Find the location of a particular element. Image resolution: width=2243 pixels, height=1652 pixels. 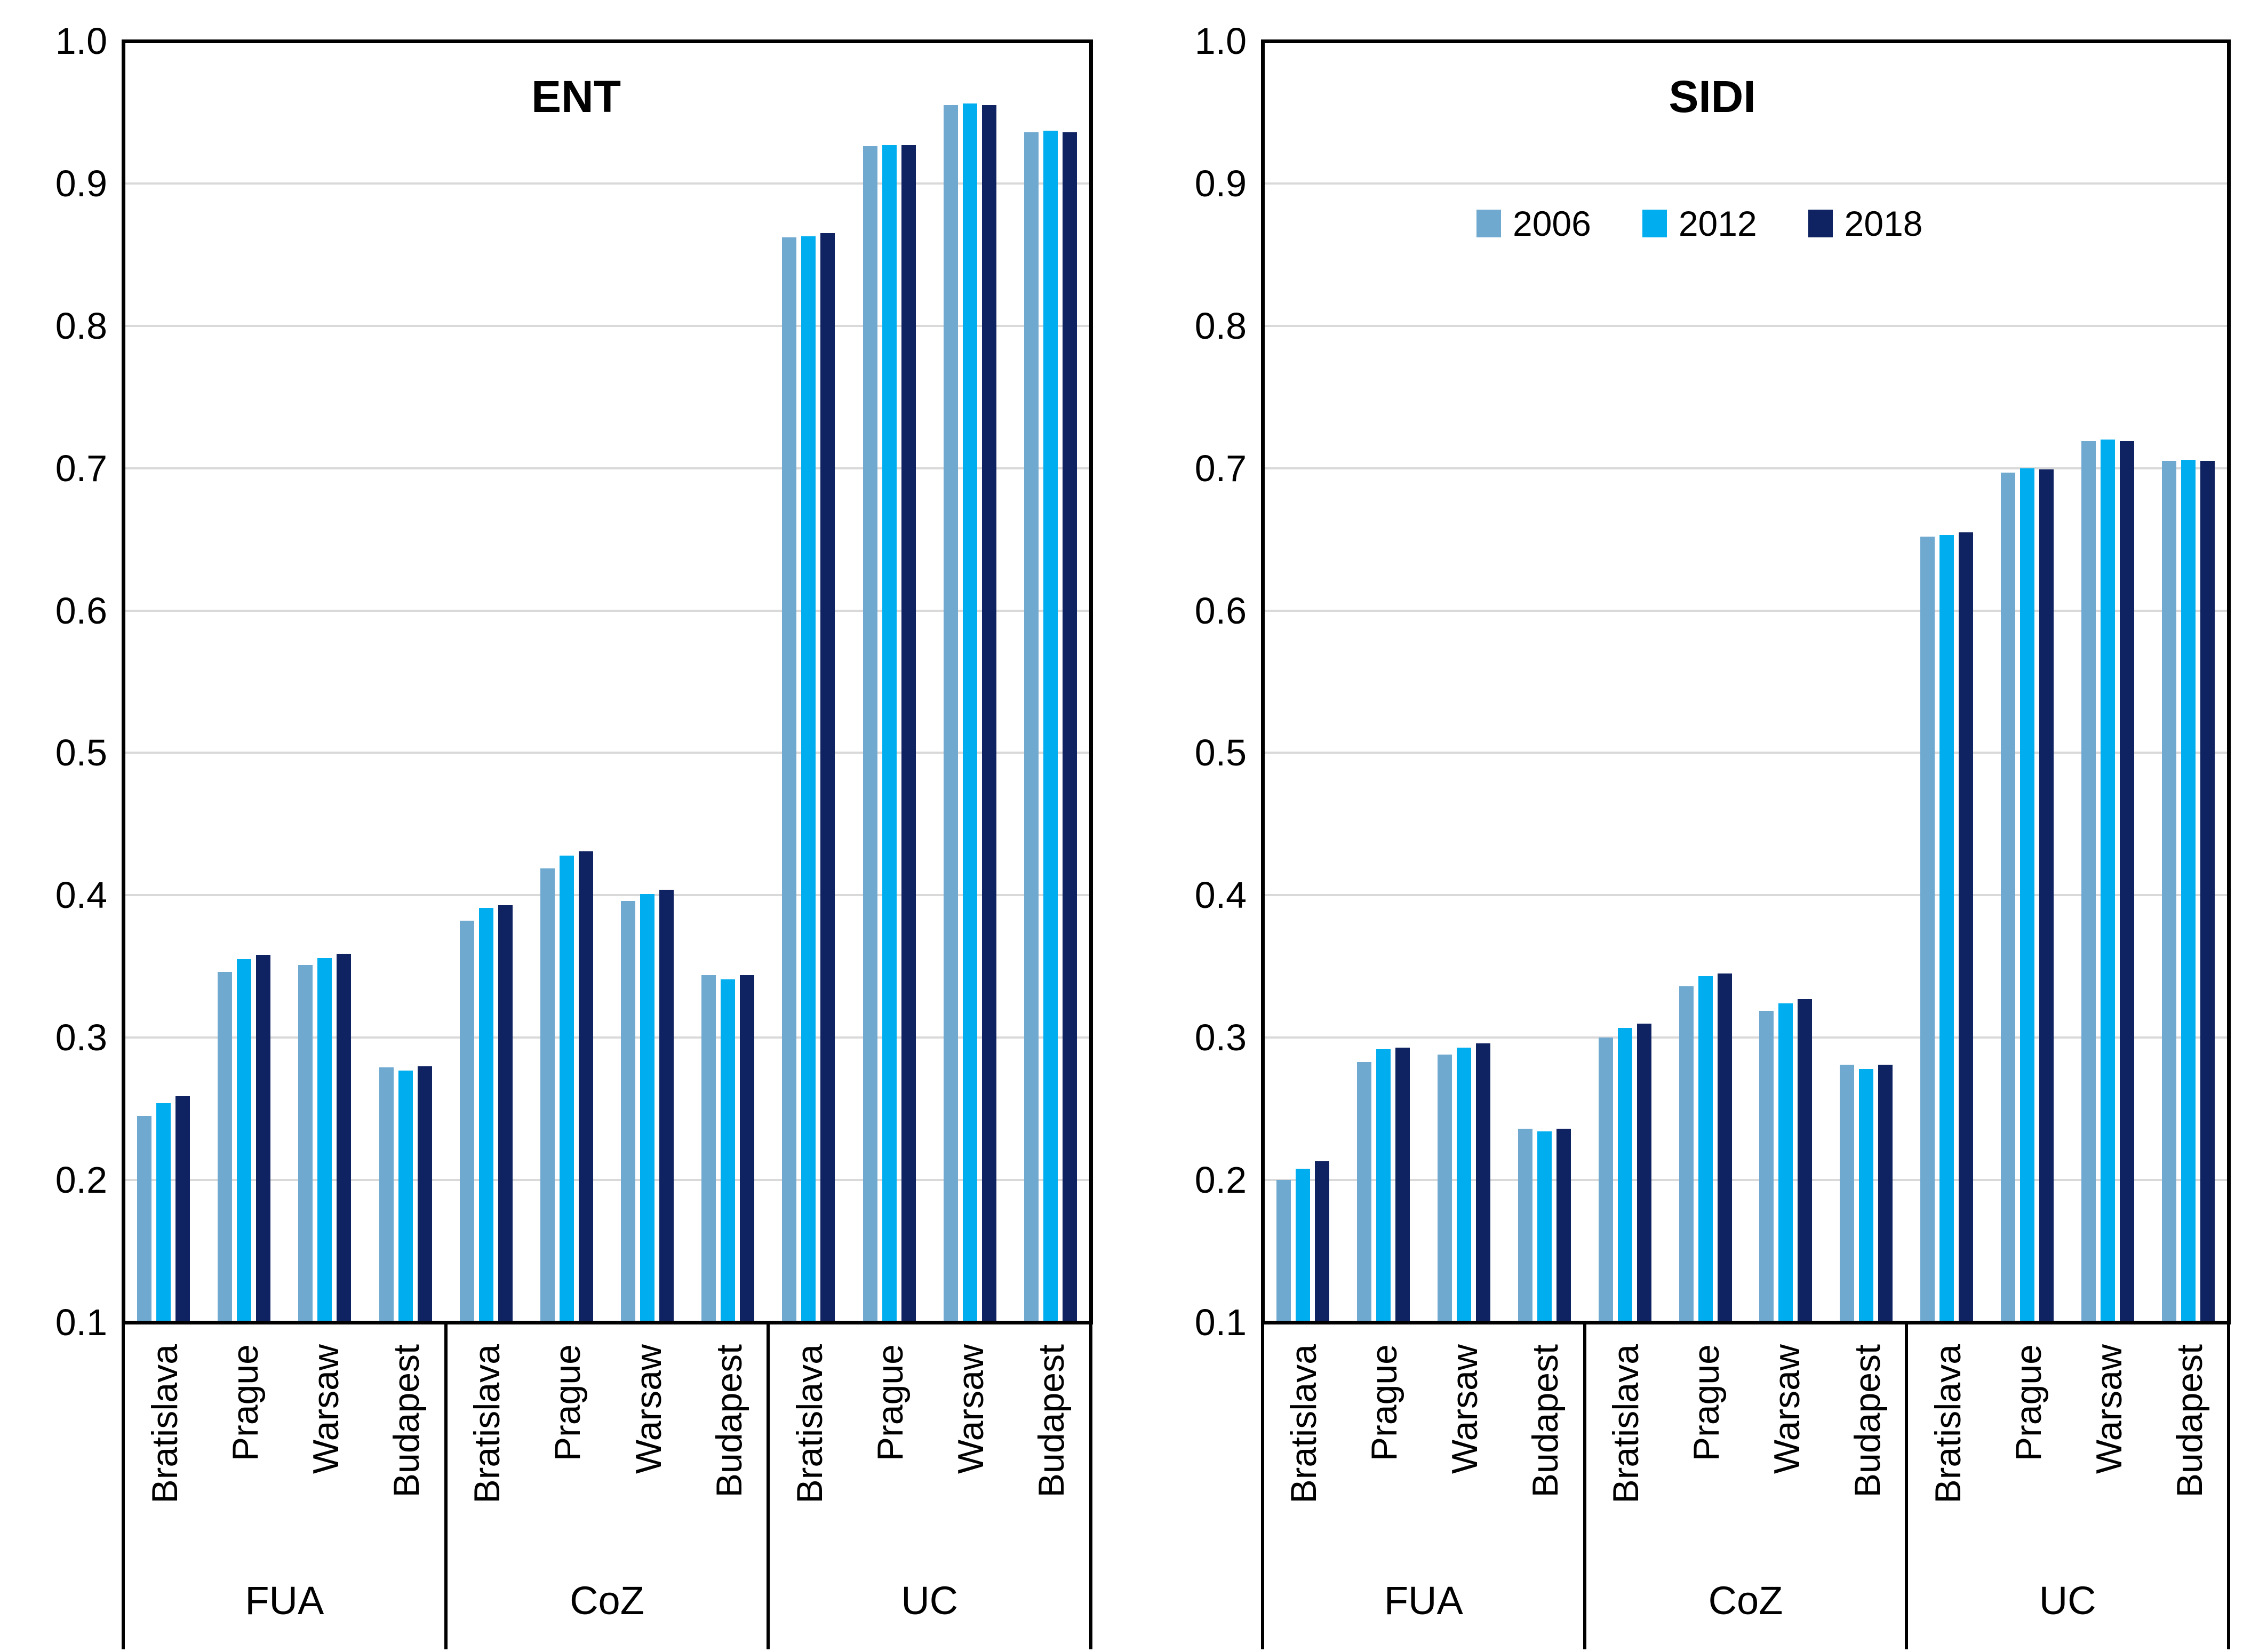

bar-CoZ-Prague-2012 is located at coordinates (1706, 1149).